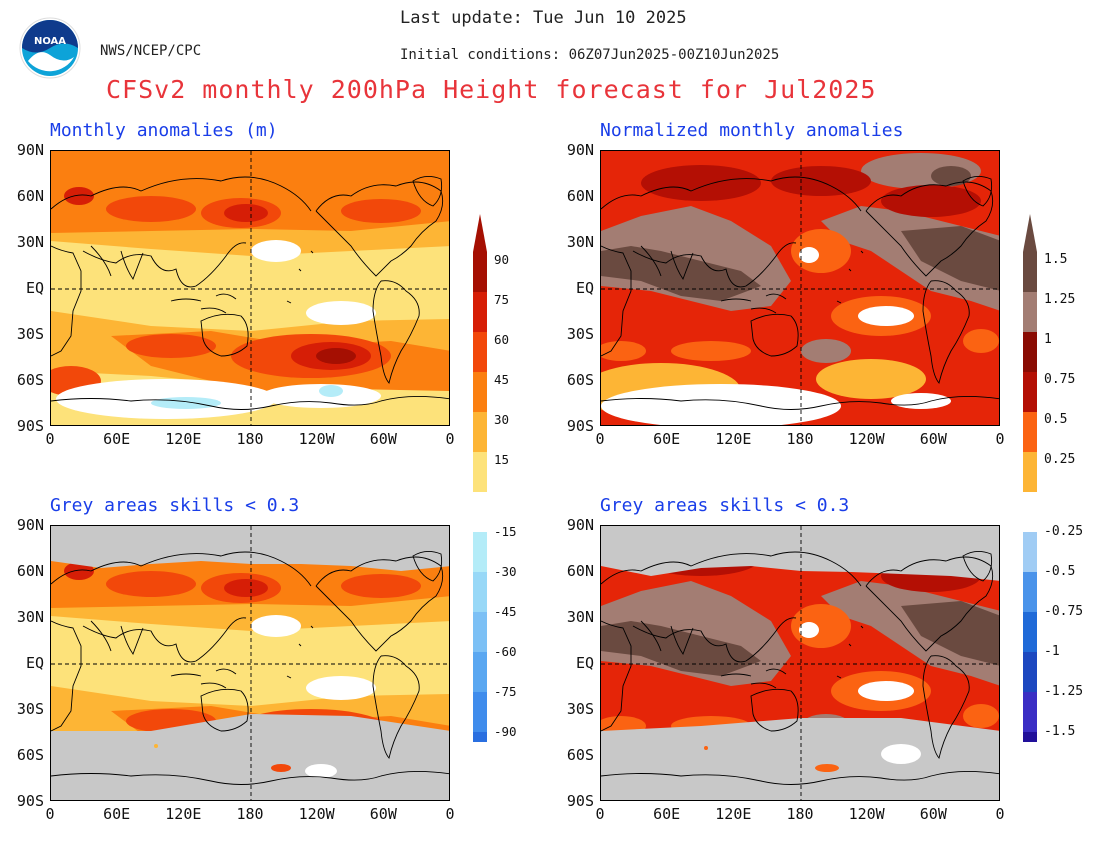 The width and height of the screenshot is (1100, 850). Describe the element at coordinates (1056, 259) in the screenshot. I see `colorbar-label: 1.5` at that location.